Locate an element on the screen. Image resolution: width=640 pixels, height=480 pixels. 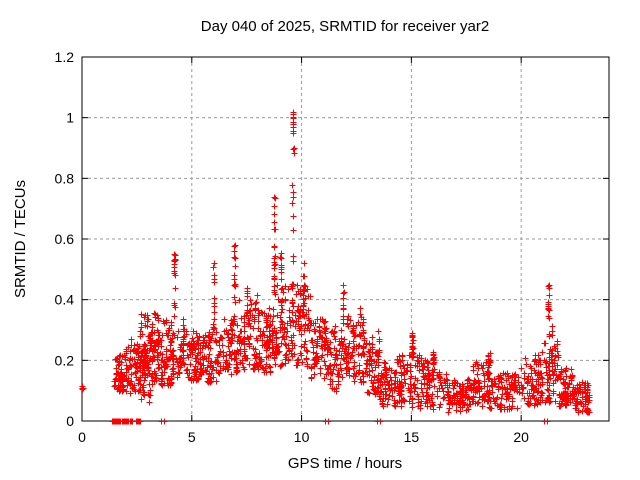
x-tick-label: 20 is located at coordinates (521, 437).